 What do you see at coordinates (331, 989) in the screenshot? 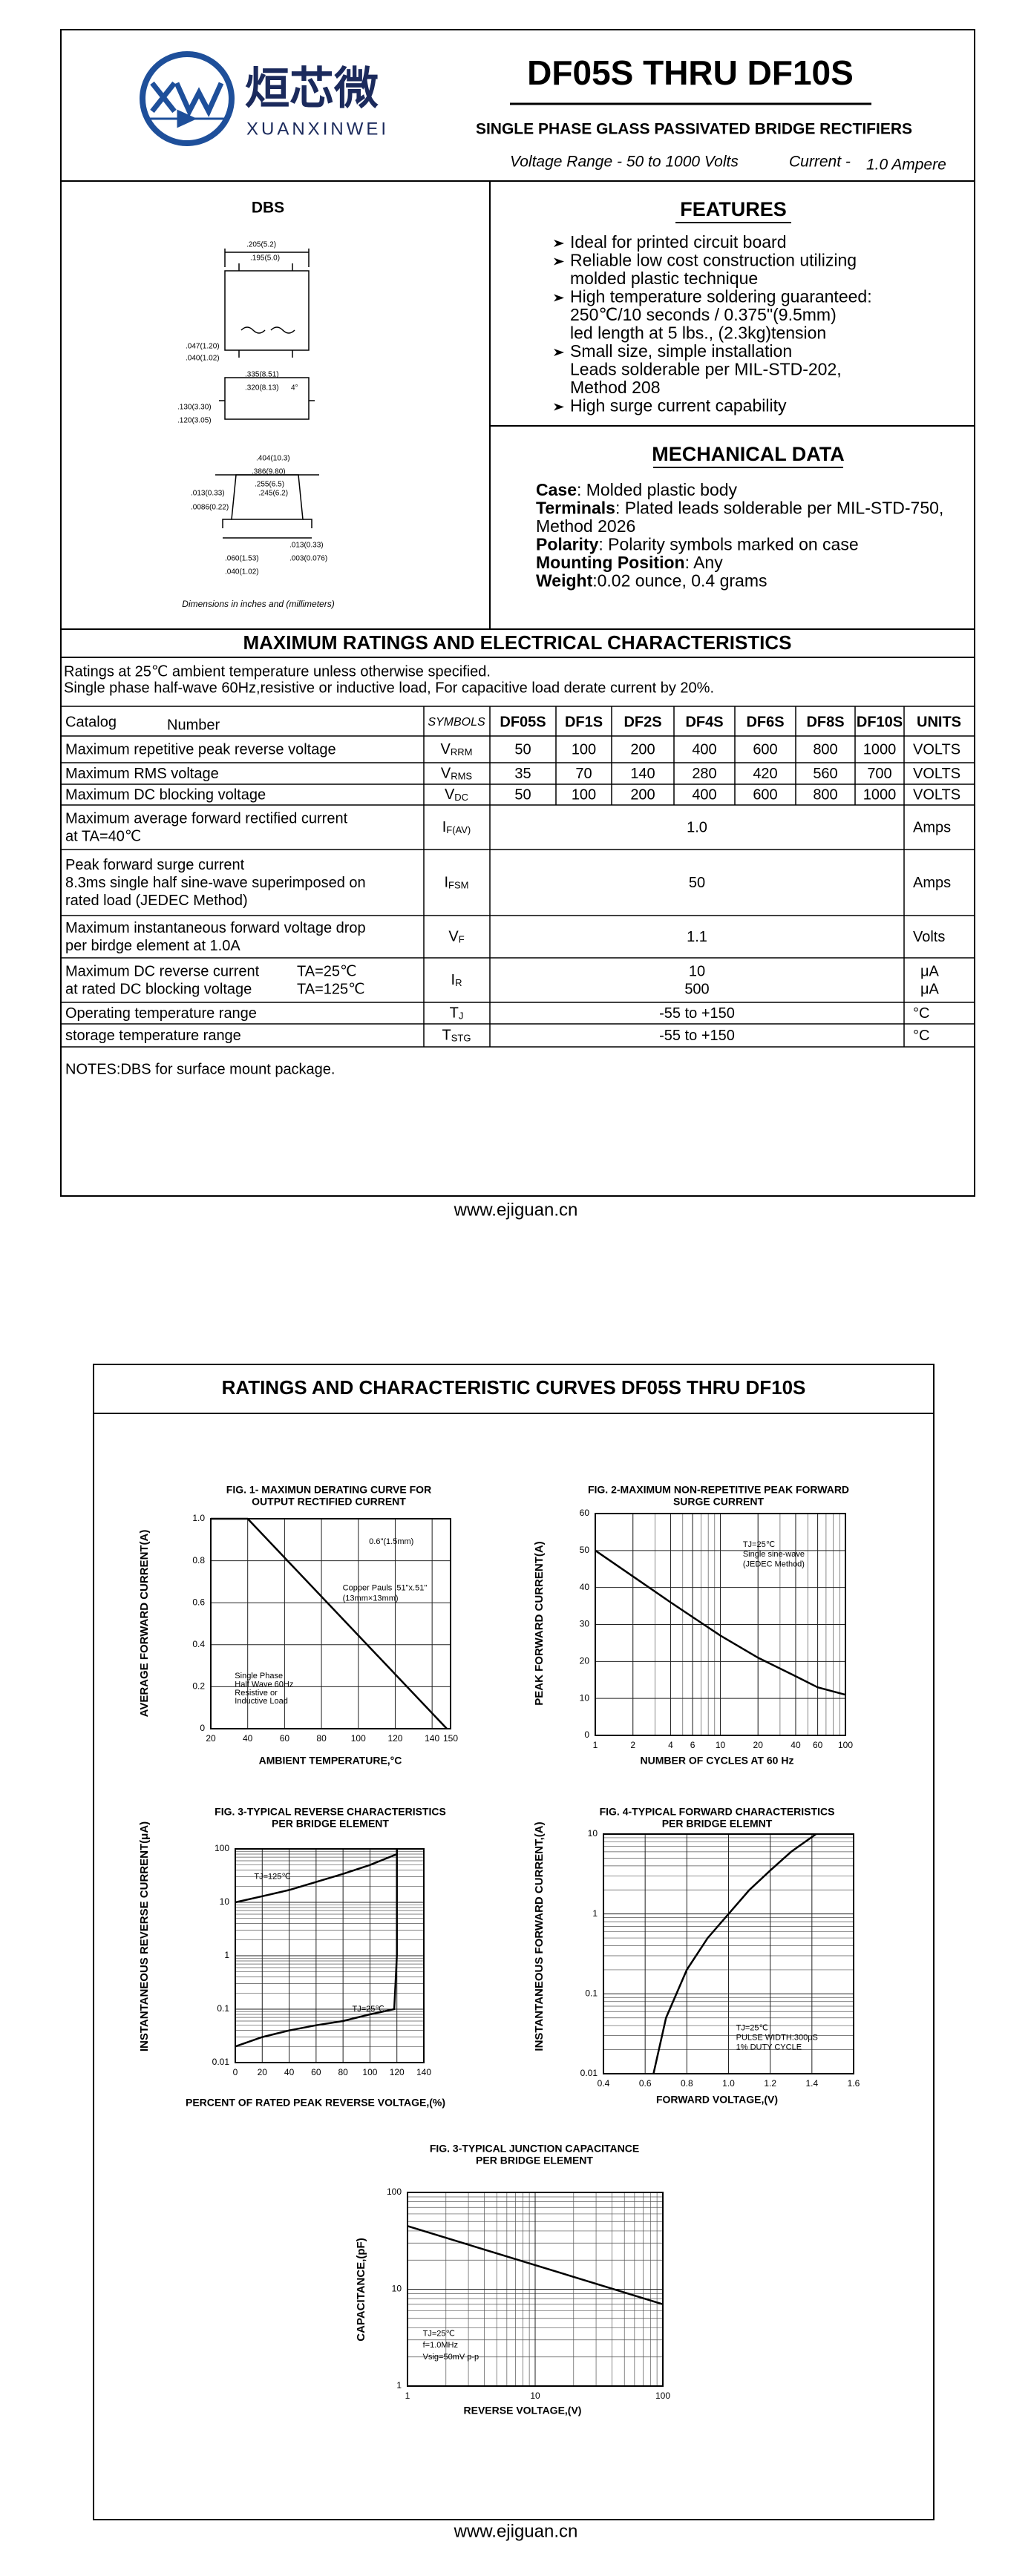
I see `condition: TA=125℃` at bounding box center [331, 989].